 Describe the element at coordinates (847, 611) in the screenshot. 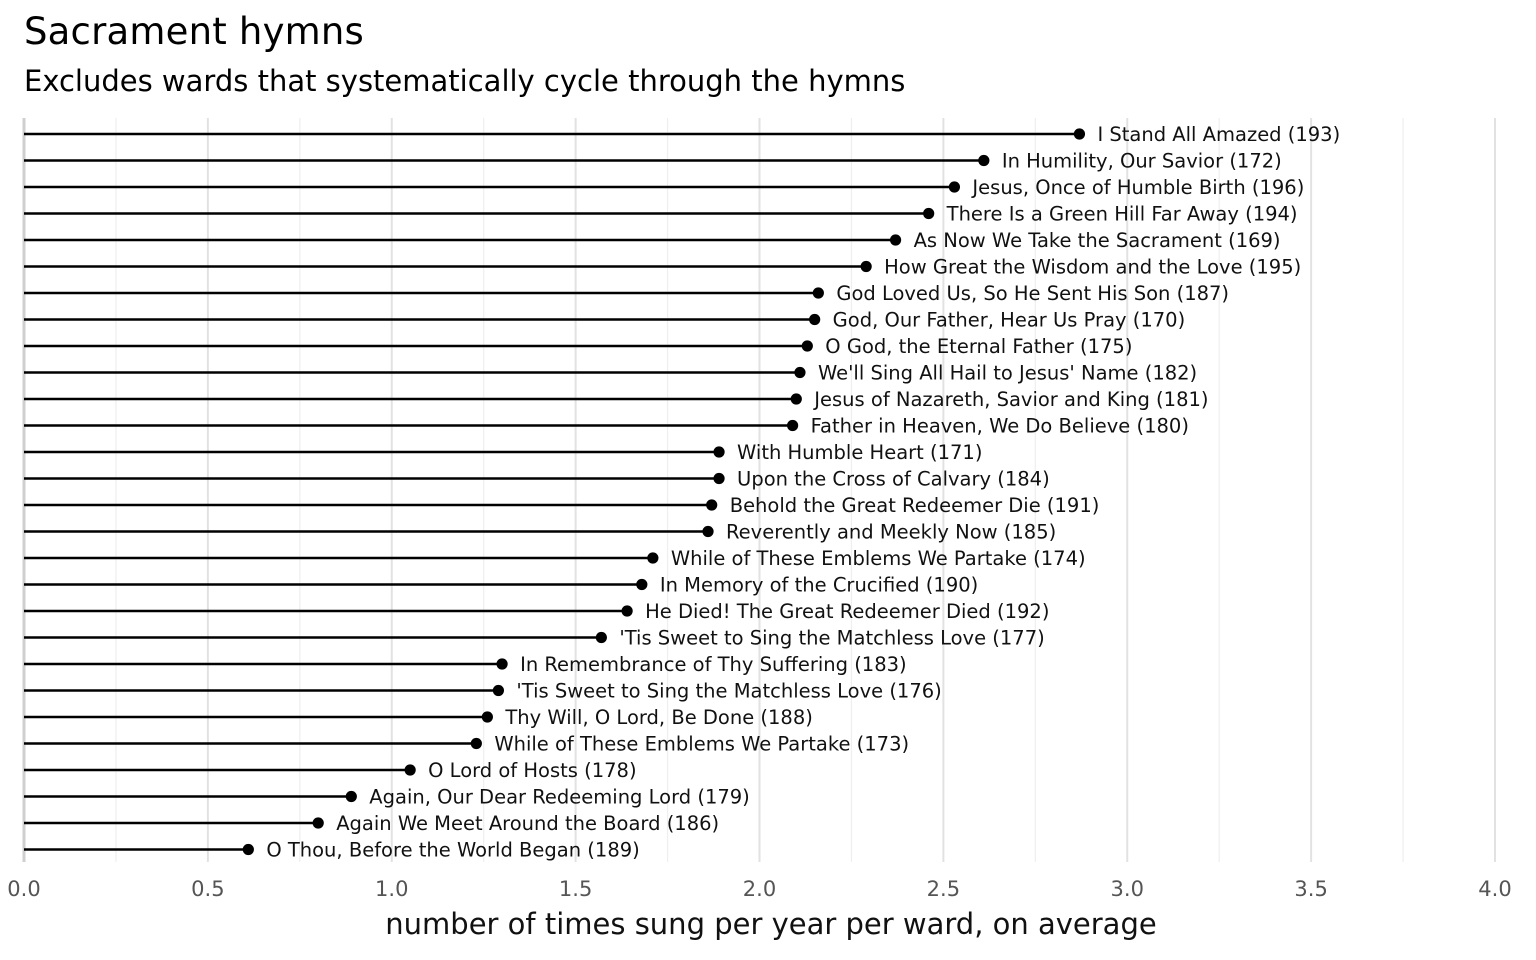

I see `hymn-label: He Died! The Great Redeemer Died (192)` at that location.